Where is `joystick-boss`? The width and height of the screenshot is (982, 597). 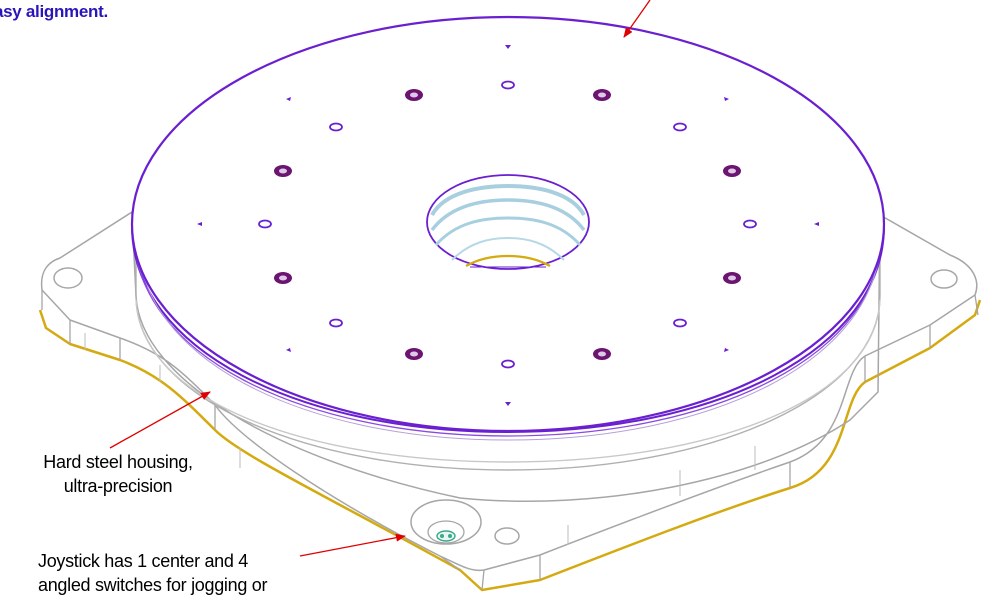
joystick-boss is located at coordinates (446, 522).